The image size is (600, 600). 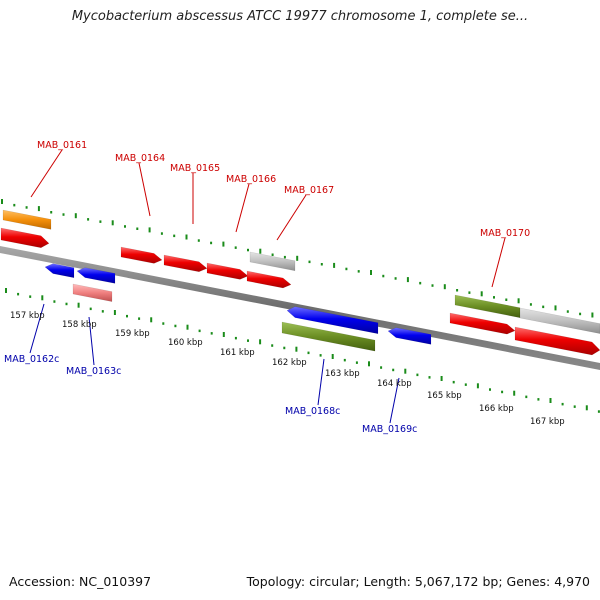 I want to click on gene-mab-0163c, so click(x=92, y=292).